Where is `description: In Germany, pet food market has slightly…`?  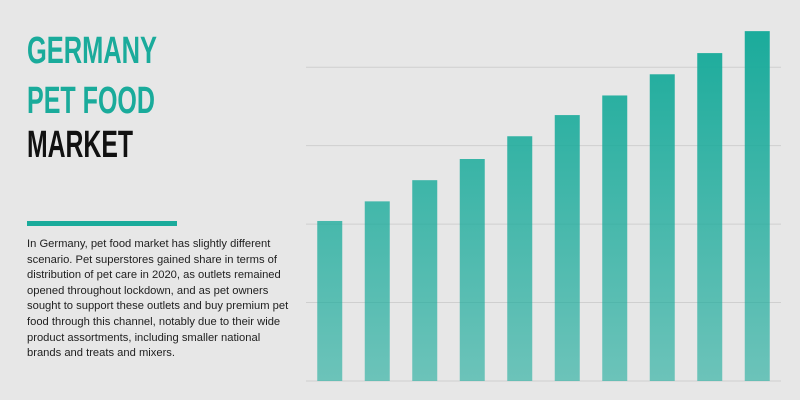
description: In Germany, pet food market has slightly… is located at coordinates (158, 299).